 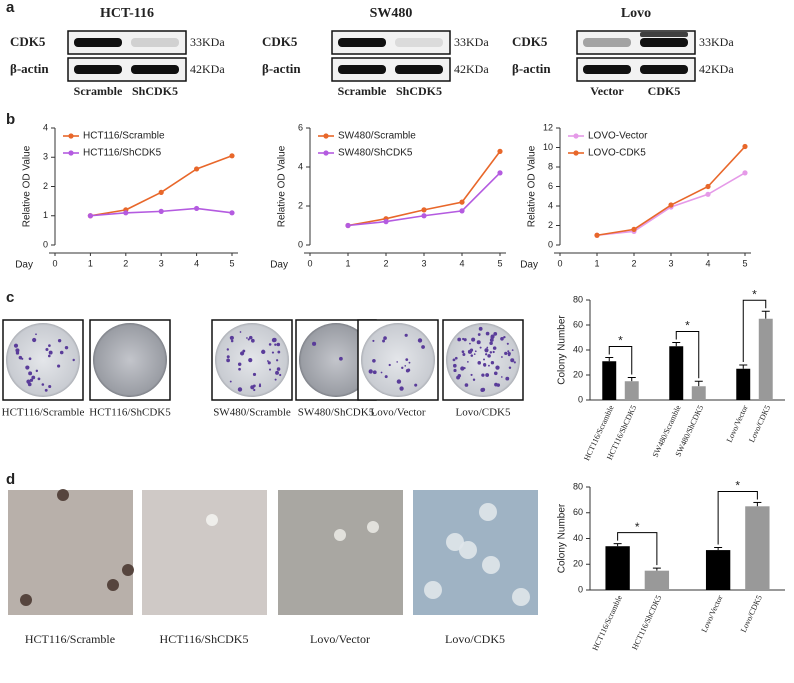 I want to click on y-axis-label: Relative OD Value, so click(x=27, y=186).